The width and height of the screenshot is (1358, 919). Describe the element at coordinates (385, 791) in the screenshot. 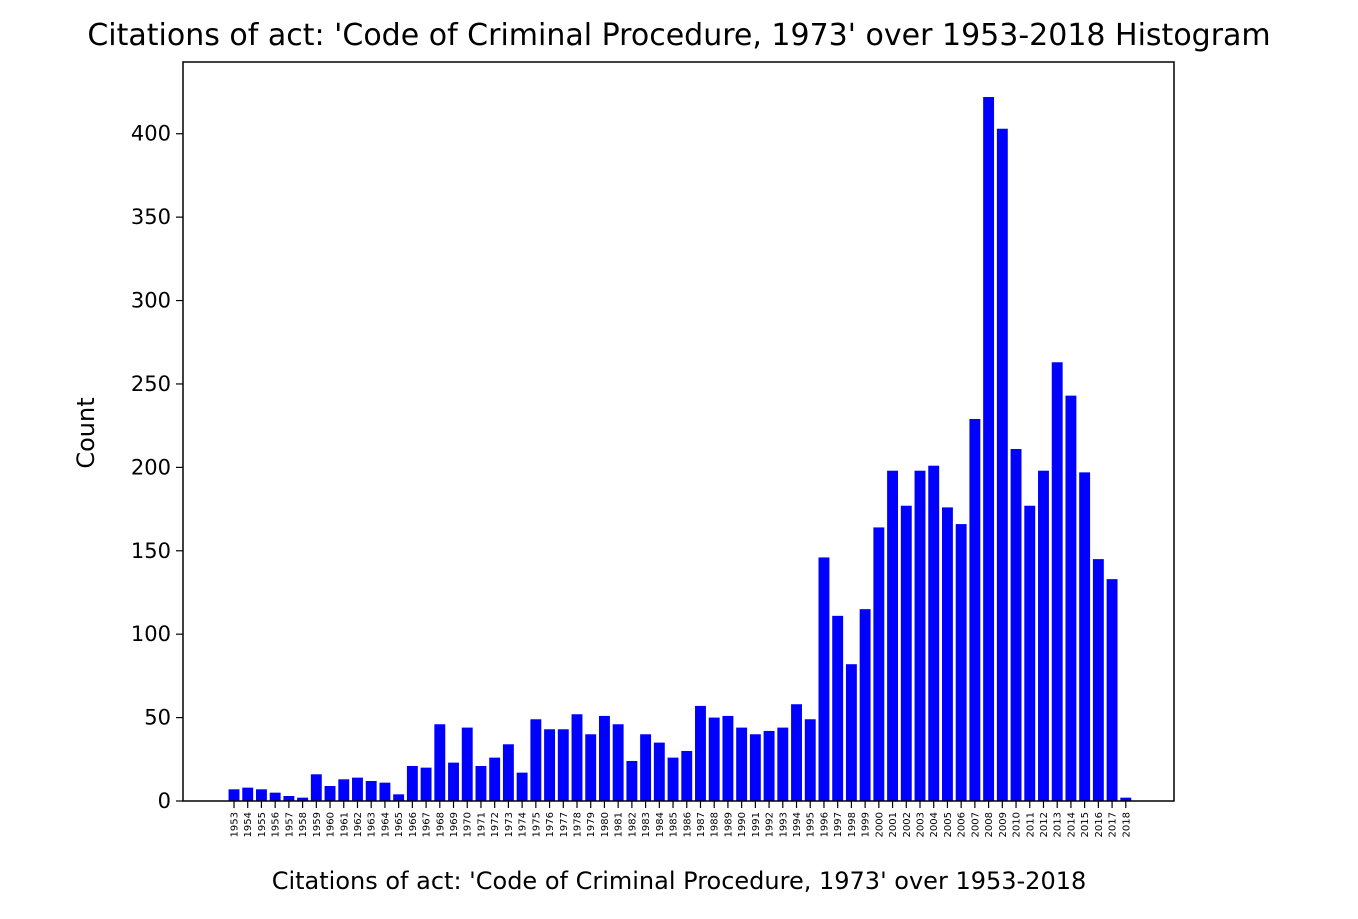

I see `bar-1964` at that location.